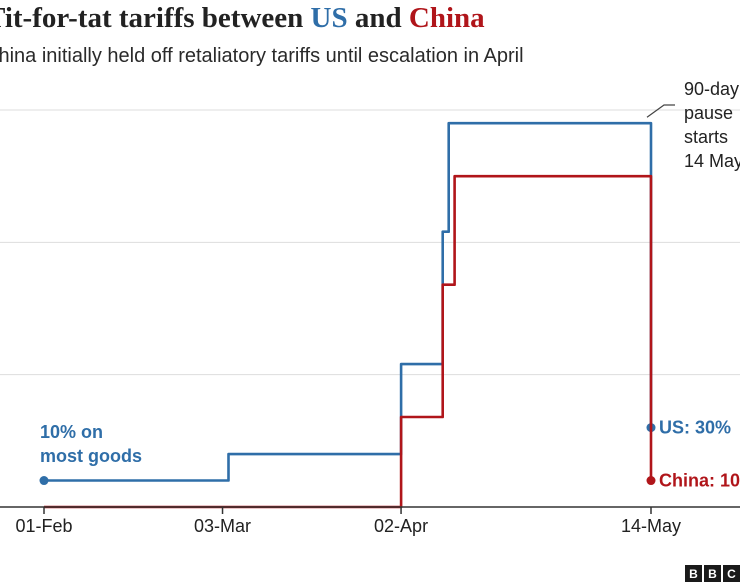 Image resolution: width=740 pixels, height=588 pixels. Describe the element at coordinates (329, 18) in the screenshot. I see `title-us: US` at that location.